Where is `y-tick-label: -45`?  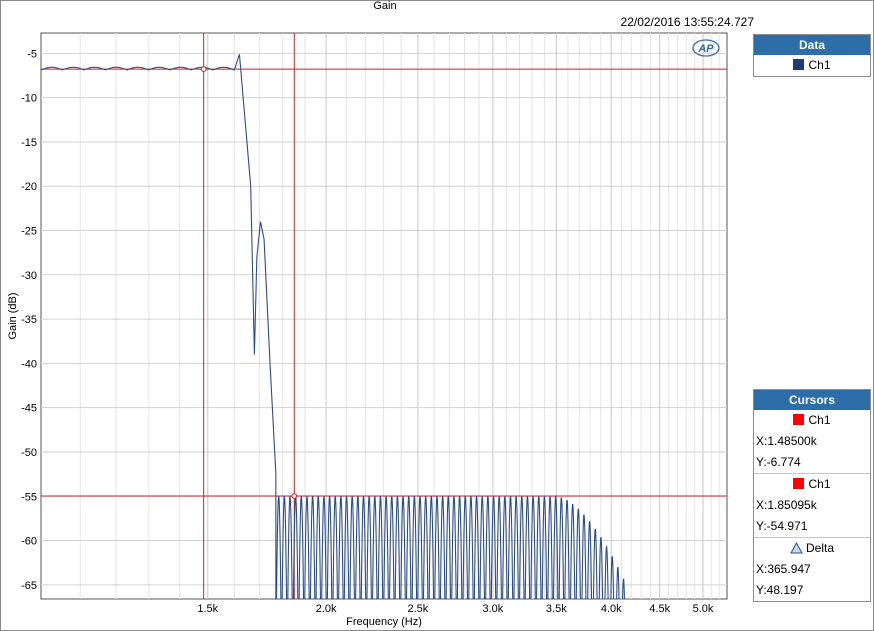
y-tick-label: -45 is located at coordinates (29, 409).